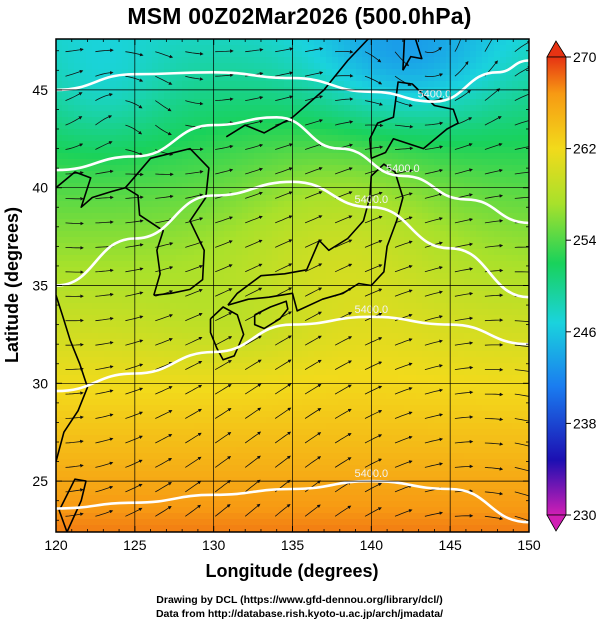 The width and height of the screenshot is (599, 625). I want to click on lon-tick-label: 150, so click(529, 545).